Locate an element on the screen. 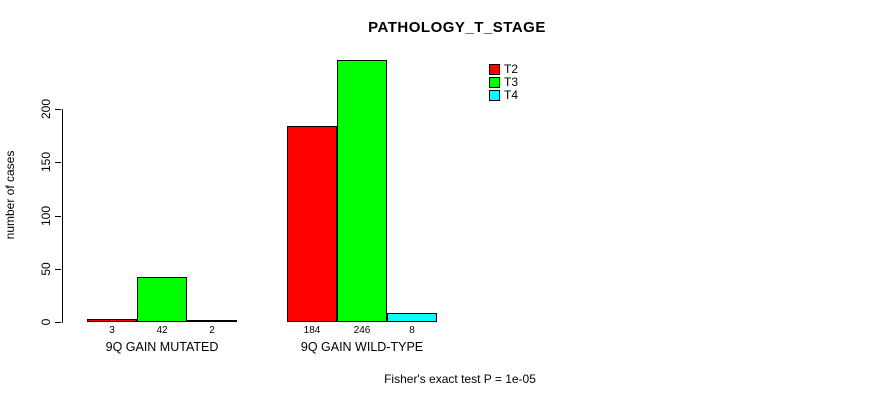 This screenshot has height=400, width=890. bar-value-t2-9q-gain-mutated: 3 is located at coordinates (112, 330).